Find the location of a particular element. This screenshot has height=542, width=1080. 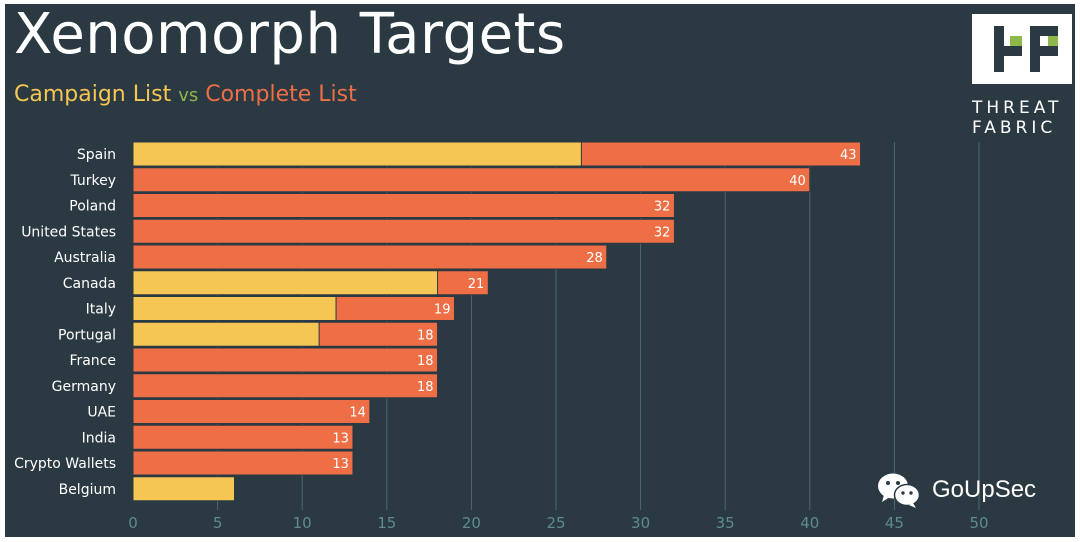

category-label: Crypto Wallets is located at coordinates (65, 464).